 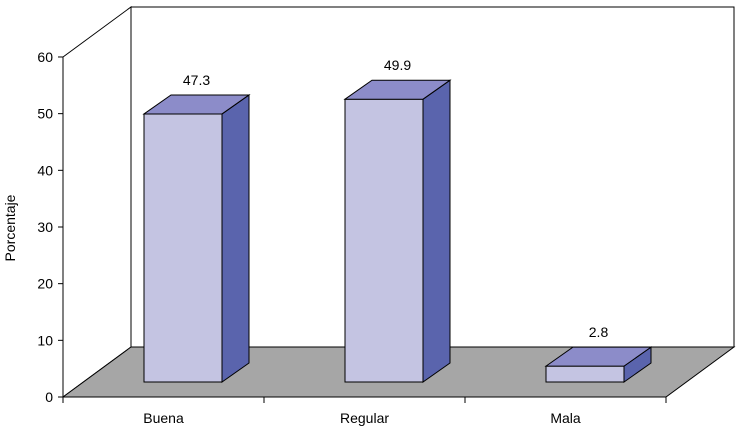 What do you see at coordinates (196, 80) in the screenshot?
I see `data-label: 47.3` at bounding box center [196, 80].